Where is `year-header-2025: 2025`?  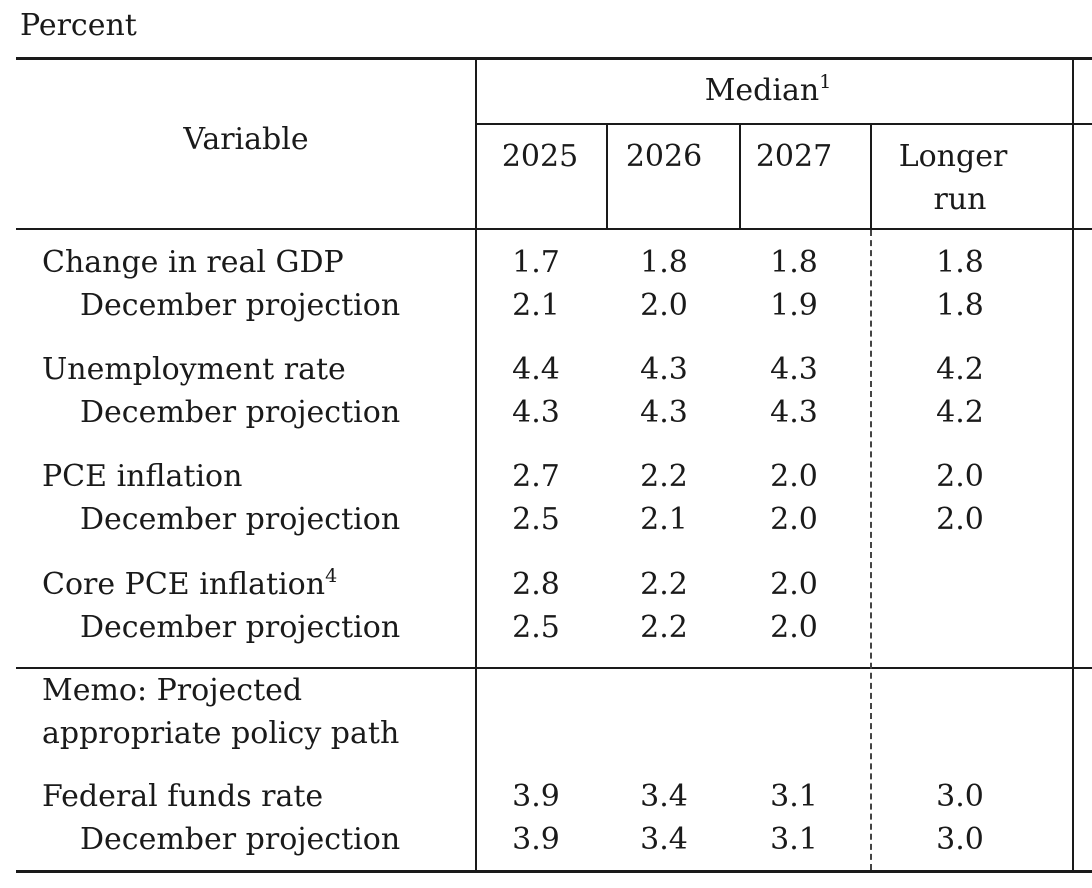
year-header-2025: 2025 is located at coordinates (540, 156).